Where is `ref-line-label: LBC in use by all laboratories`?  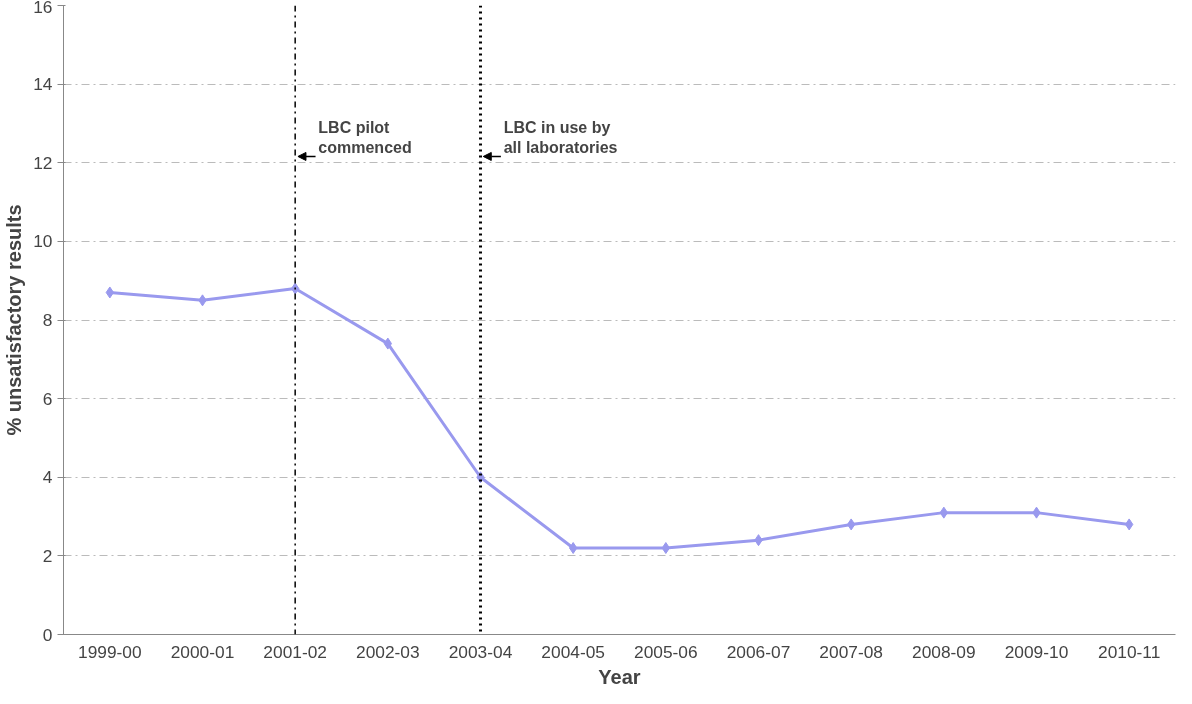 ref-line-label: LBC in use by all laboratories is located at coordinates (560, 137).